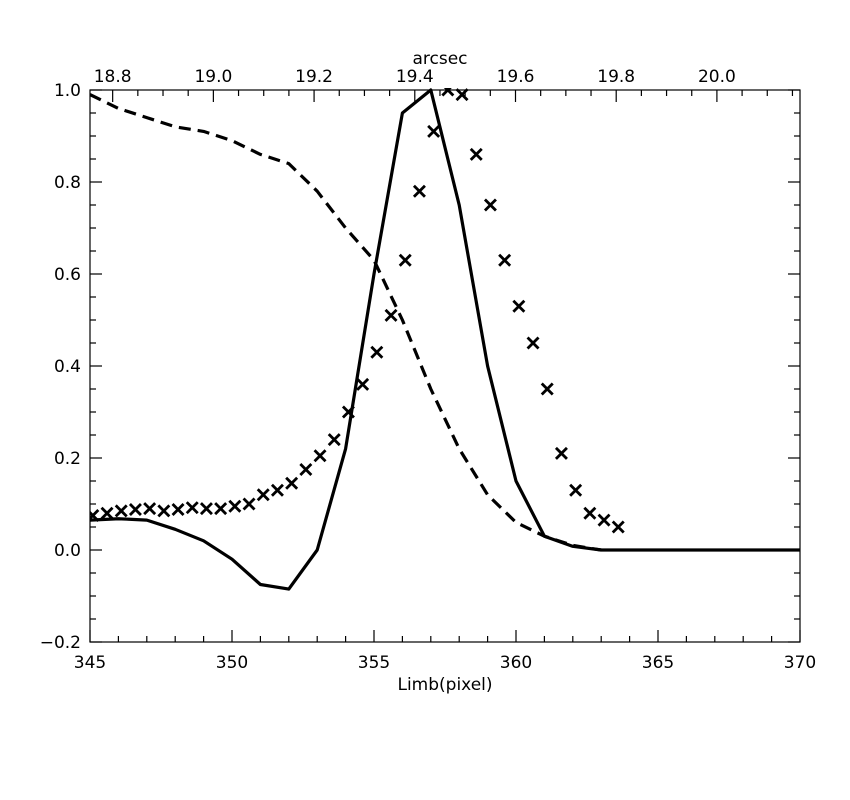 The image size is (850, 800). What do you see at coordinates (658, 663) in the screenshot?
I see `x-tick-label: 365` at bounding box center [658, 663].